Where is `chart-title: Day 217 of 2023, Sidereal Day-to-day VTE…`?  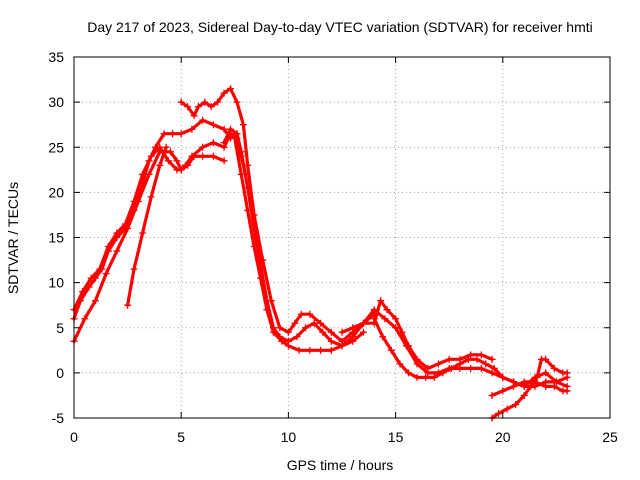 chart-title: Day 217 of 2023, Sidereal Day-to-day VTE… is located at coordinates (340, 27).